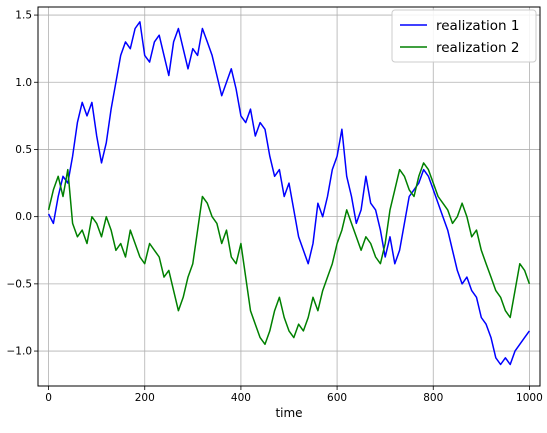 This screenshot has height=433, width=547. I want to click on x-axis-label: time, so click(288, 413).